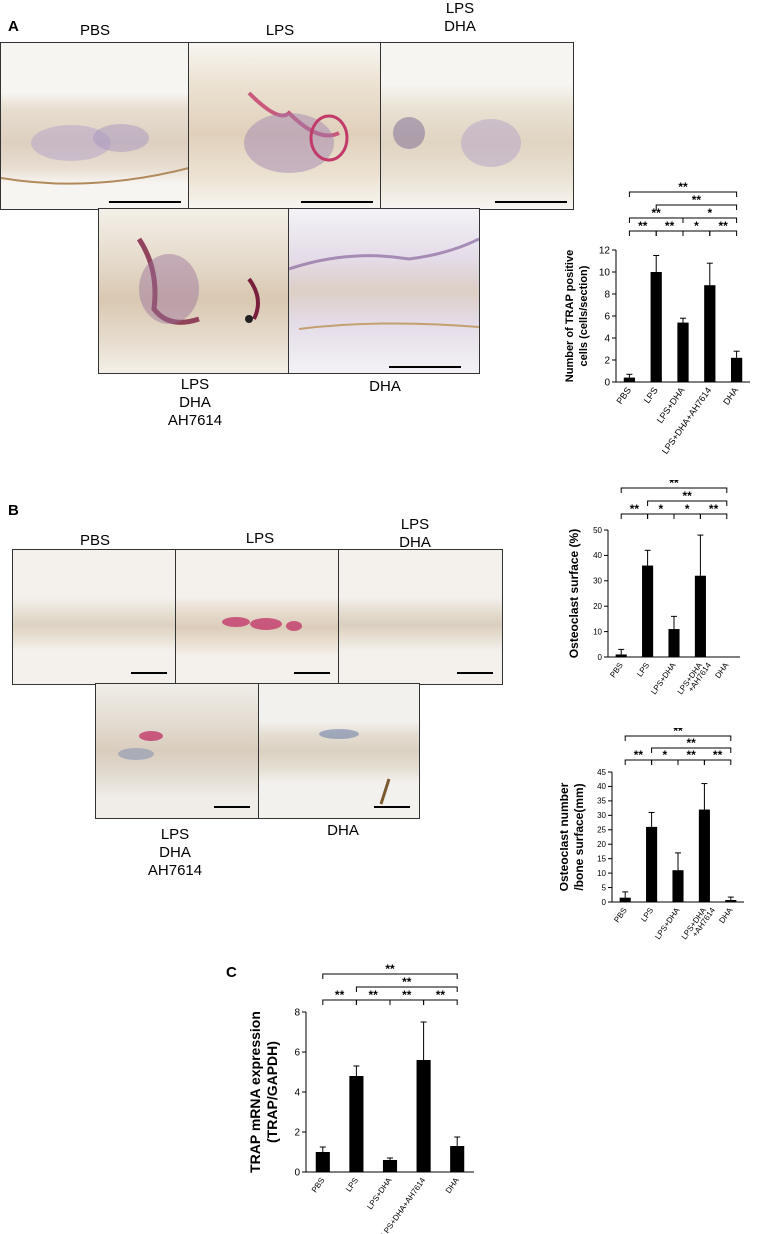 The width and height of the screenshot is (767, 1234). What do you see at coordinates (607, 339) in the screenshot?
I see `y-tick-label: 4` at bounding box center [607, 339].